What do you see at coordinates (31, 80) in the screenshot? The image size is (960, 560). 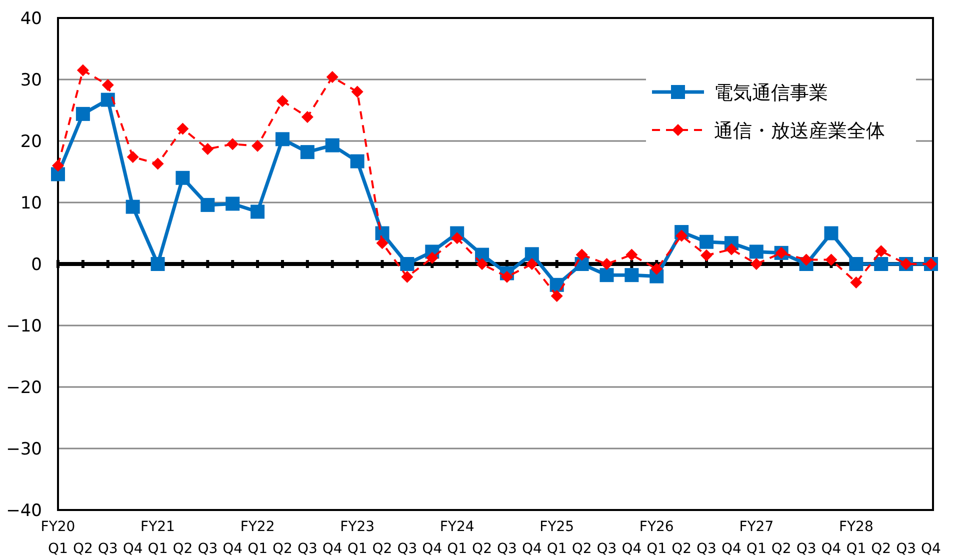 I see `y-tick-label: 30` at bounding box center [31, 80].